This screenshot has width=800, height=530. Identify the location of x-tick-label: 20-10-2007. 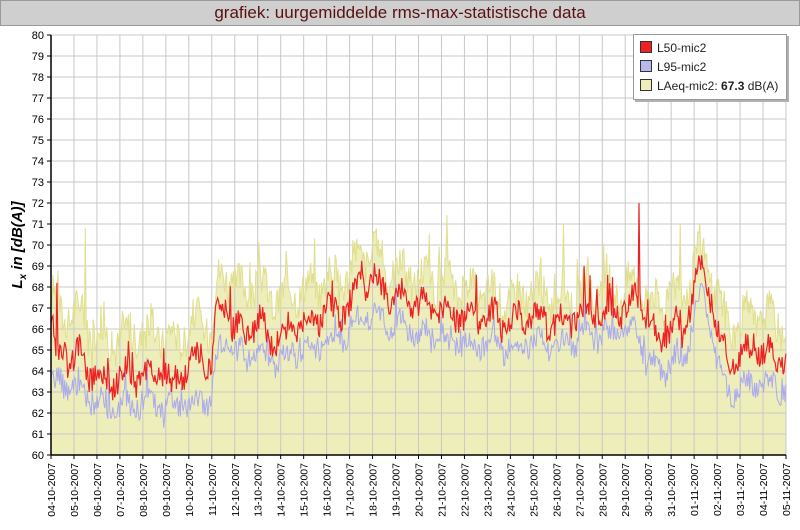
(420, 490).